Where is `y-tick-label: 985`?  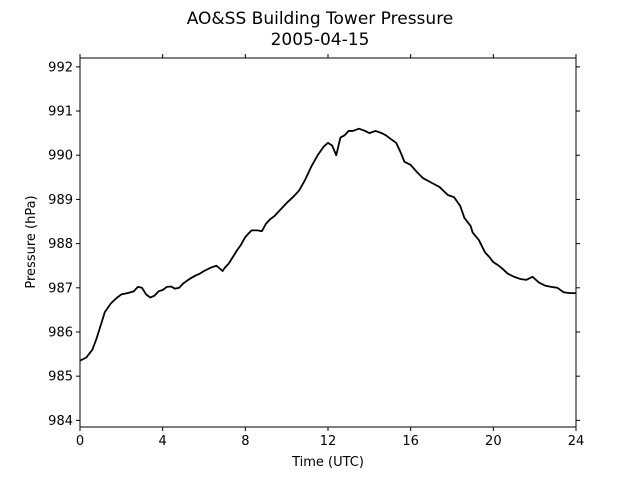
y-tick-label: 985 is located at coordinates (60, 377).